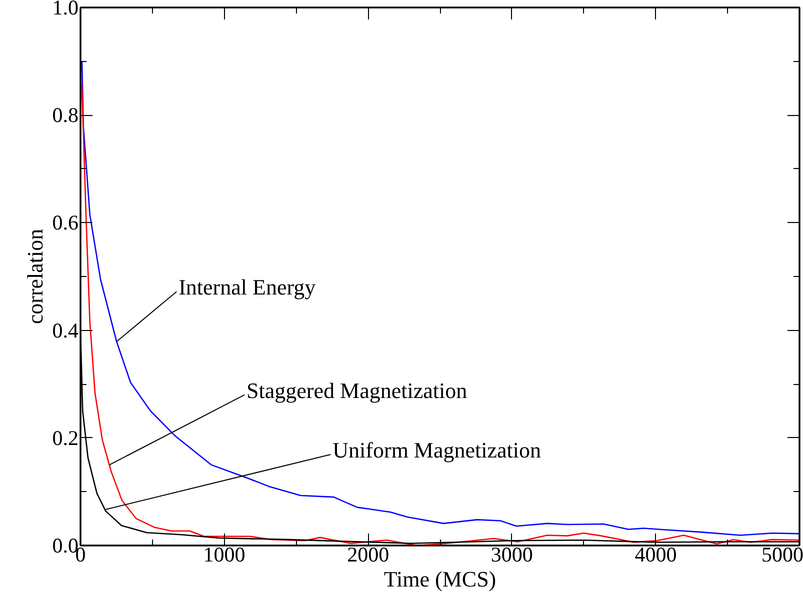 The height and width of the screenshot is (611, 803). I want to click on y-tick-label: 1.0, so click(65, 10).